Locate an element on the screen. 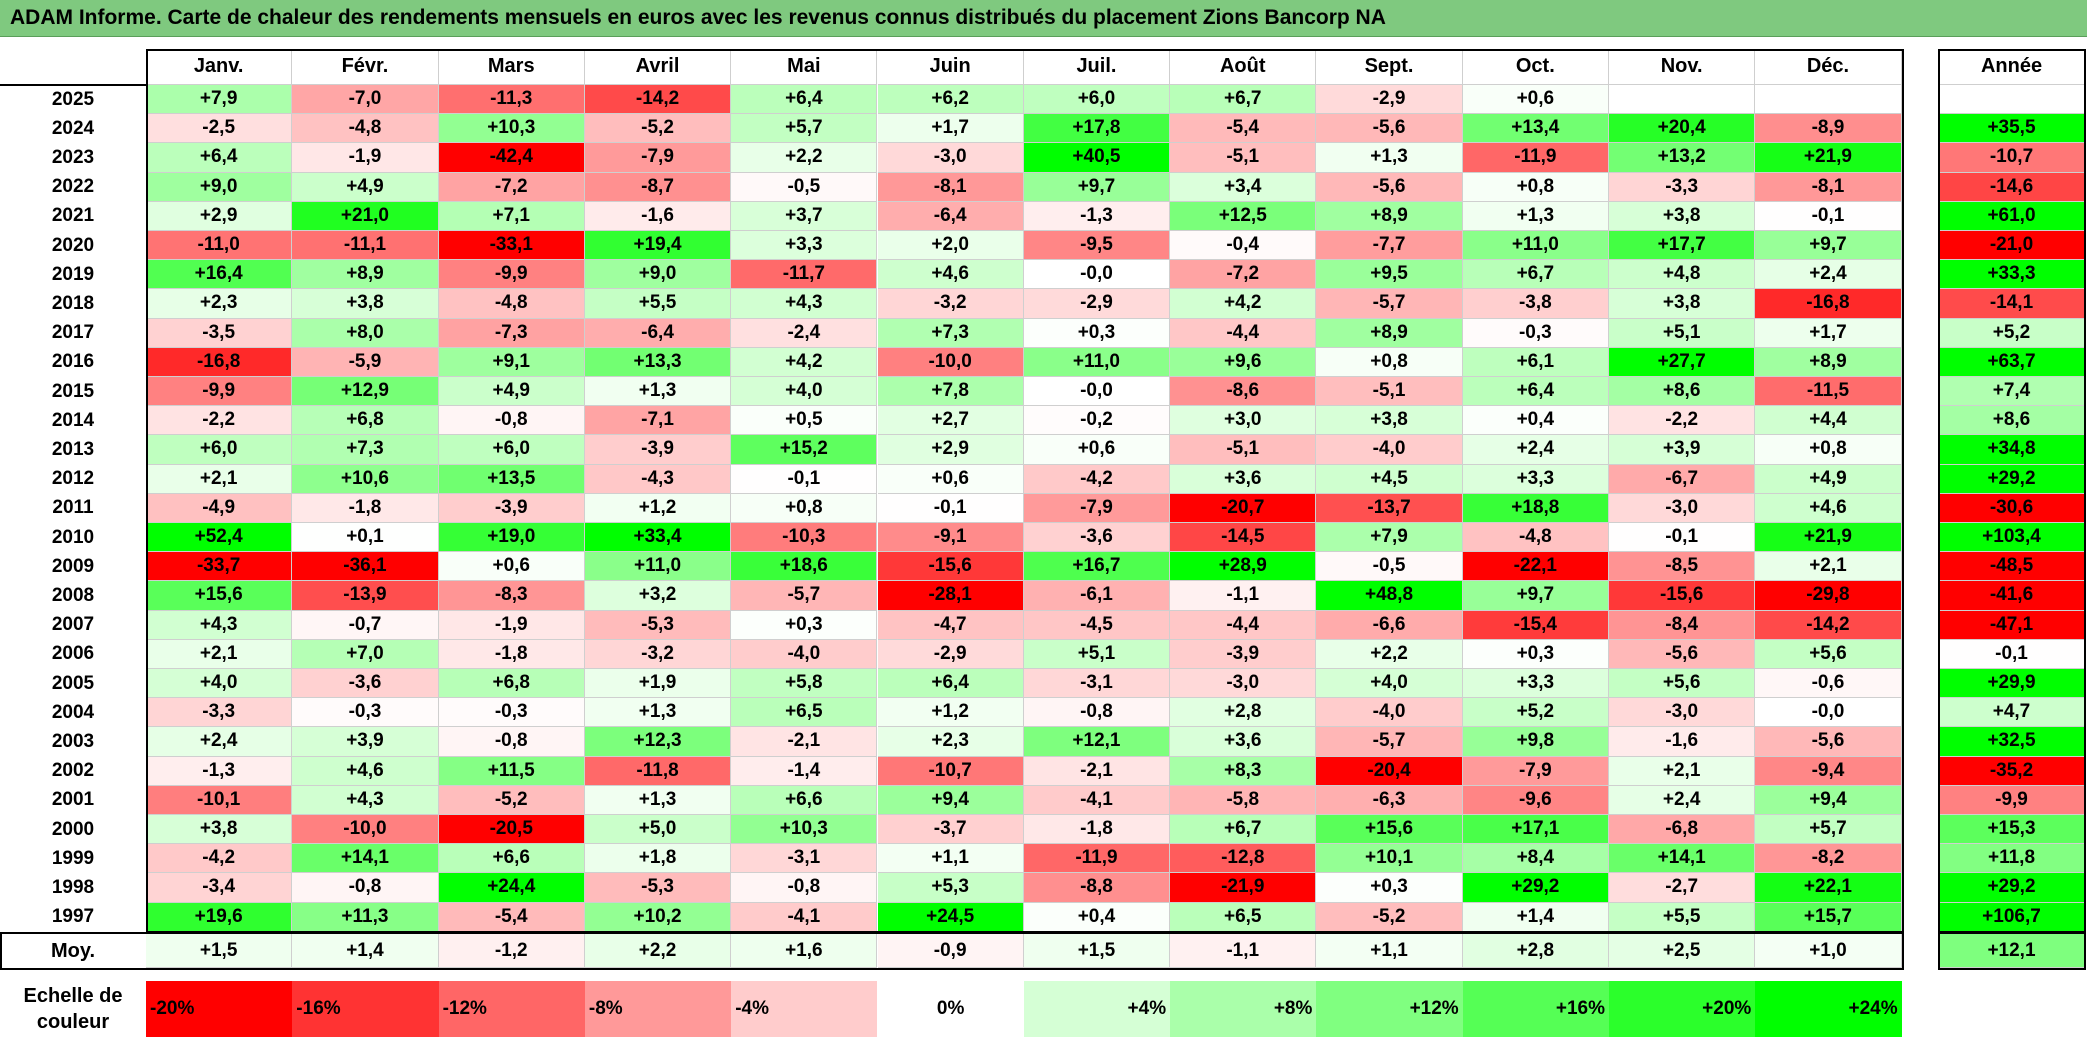  color-scale-label-line2: couleur is located at coordinates (73, 1022).